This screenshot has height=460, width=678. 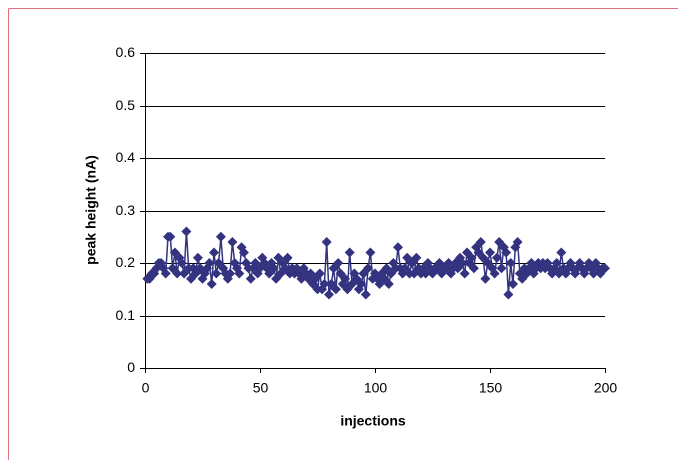 I want to click on x-tick-label: 200, so click(x=606, y=388).